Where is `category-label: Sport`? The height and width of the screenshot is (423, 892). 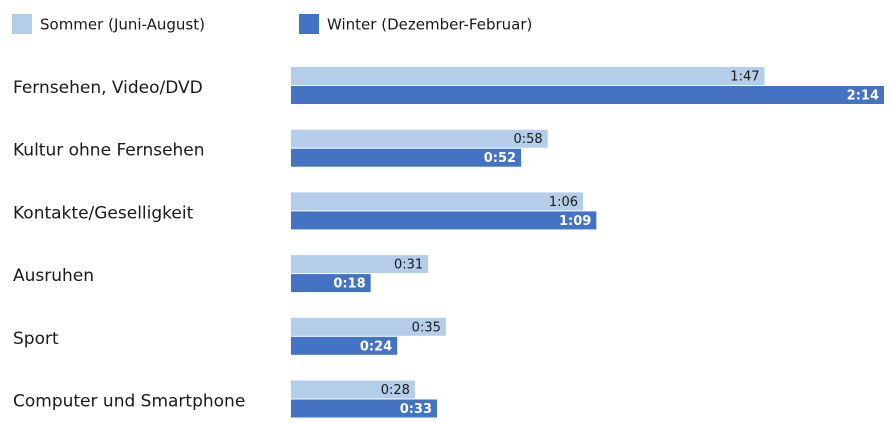 category-label: Sport is located at coordinates (36, 339).